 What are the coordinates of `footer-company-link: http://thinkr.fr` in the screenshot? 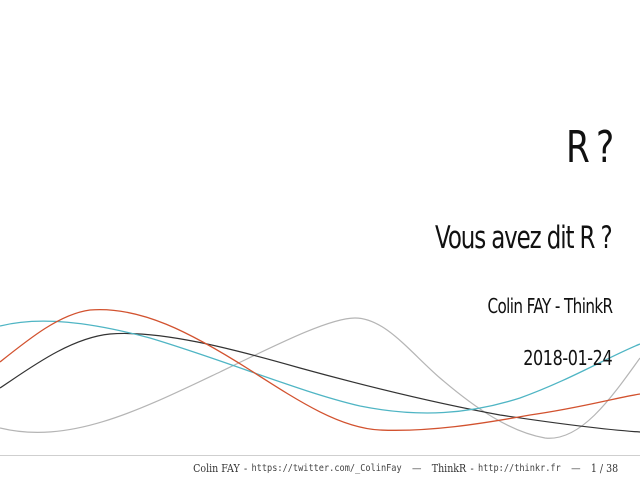 It's located at (519, 468).